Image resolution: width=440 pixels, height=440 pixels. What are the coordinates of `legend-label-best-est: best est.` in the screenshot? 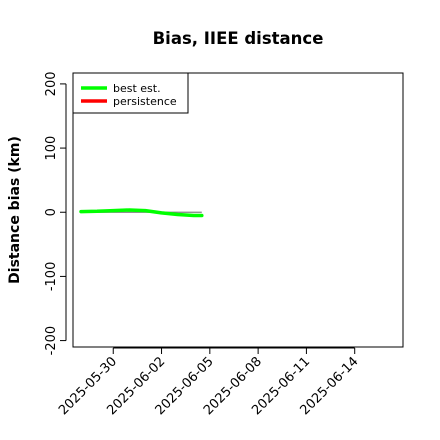 It's located at (137, 88).